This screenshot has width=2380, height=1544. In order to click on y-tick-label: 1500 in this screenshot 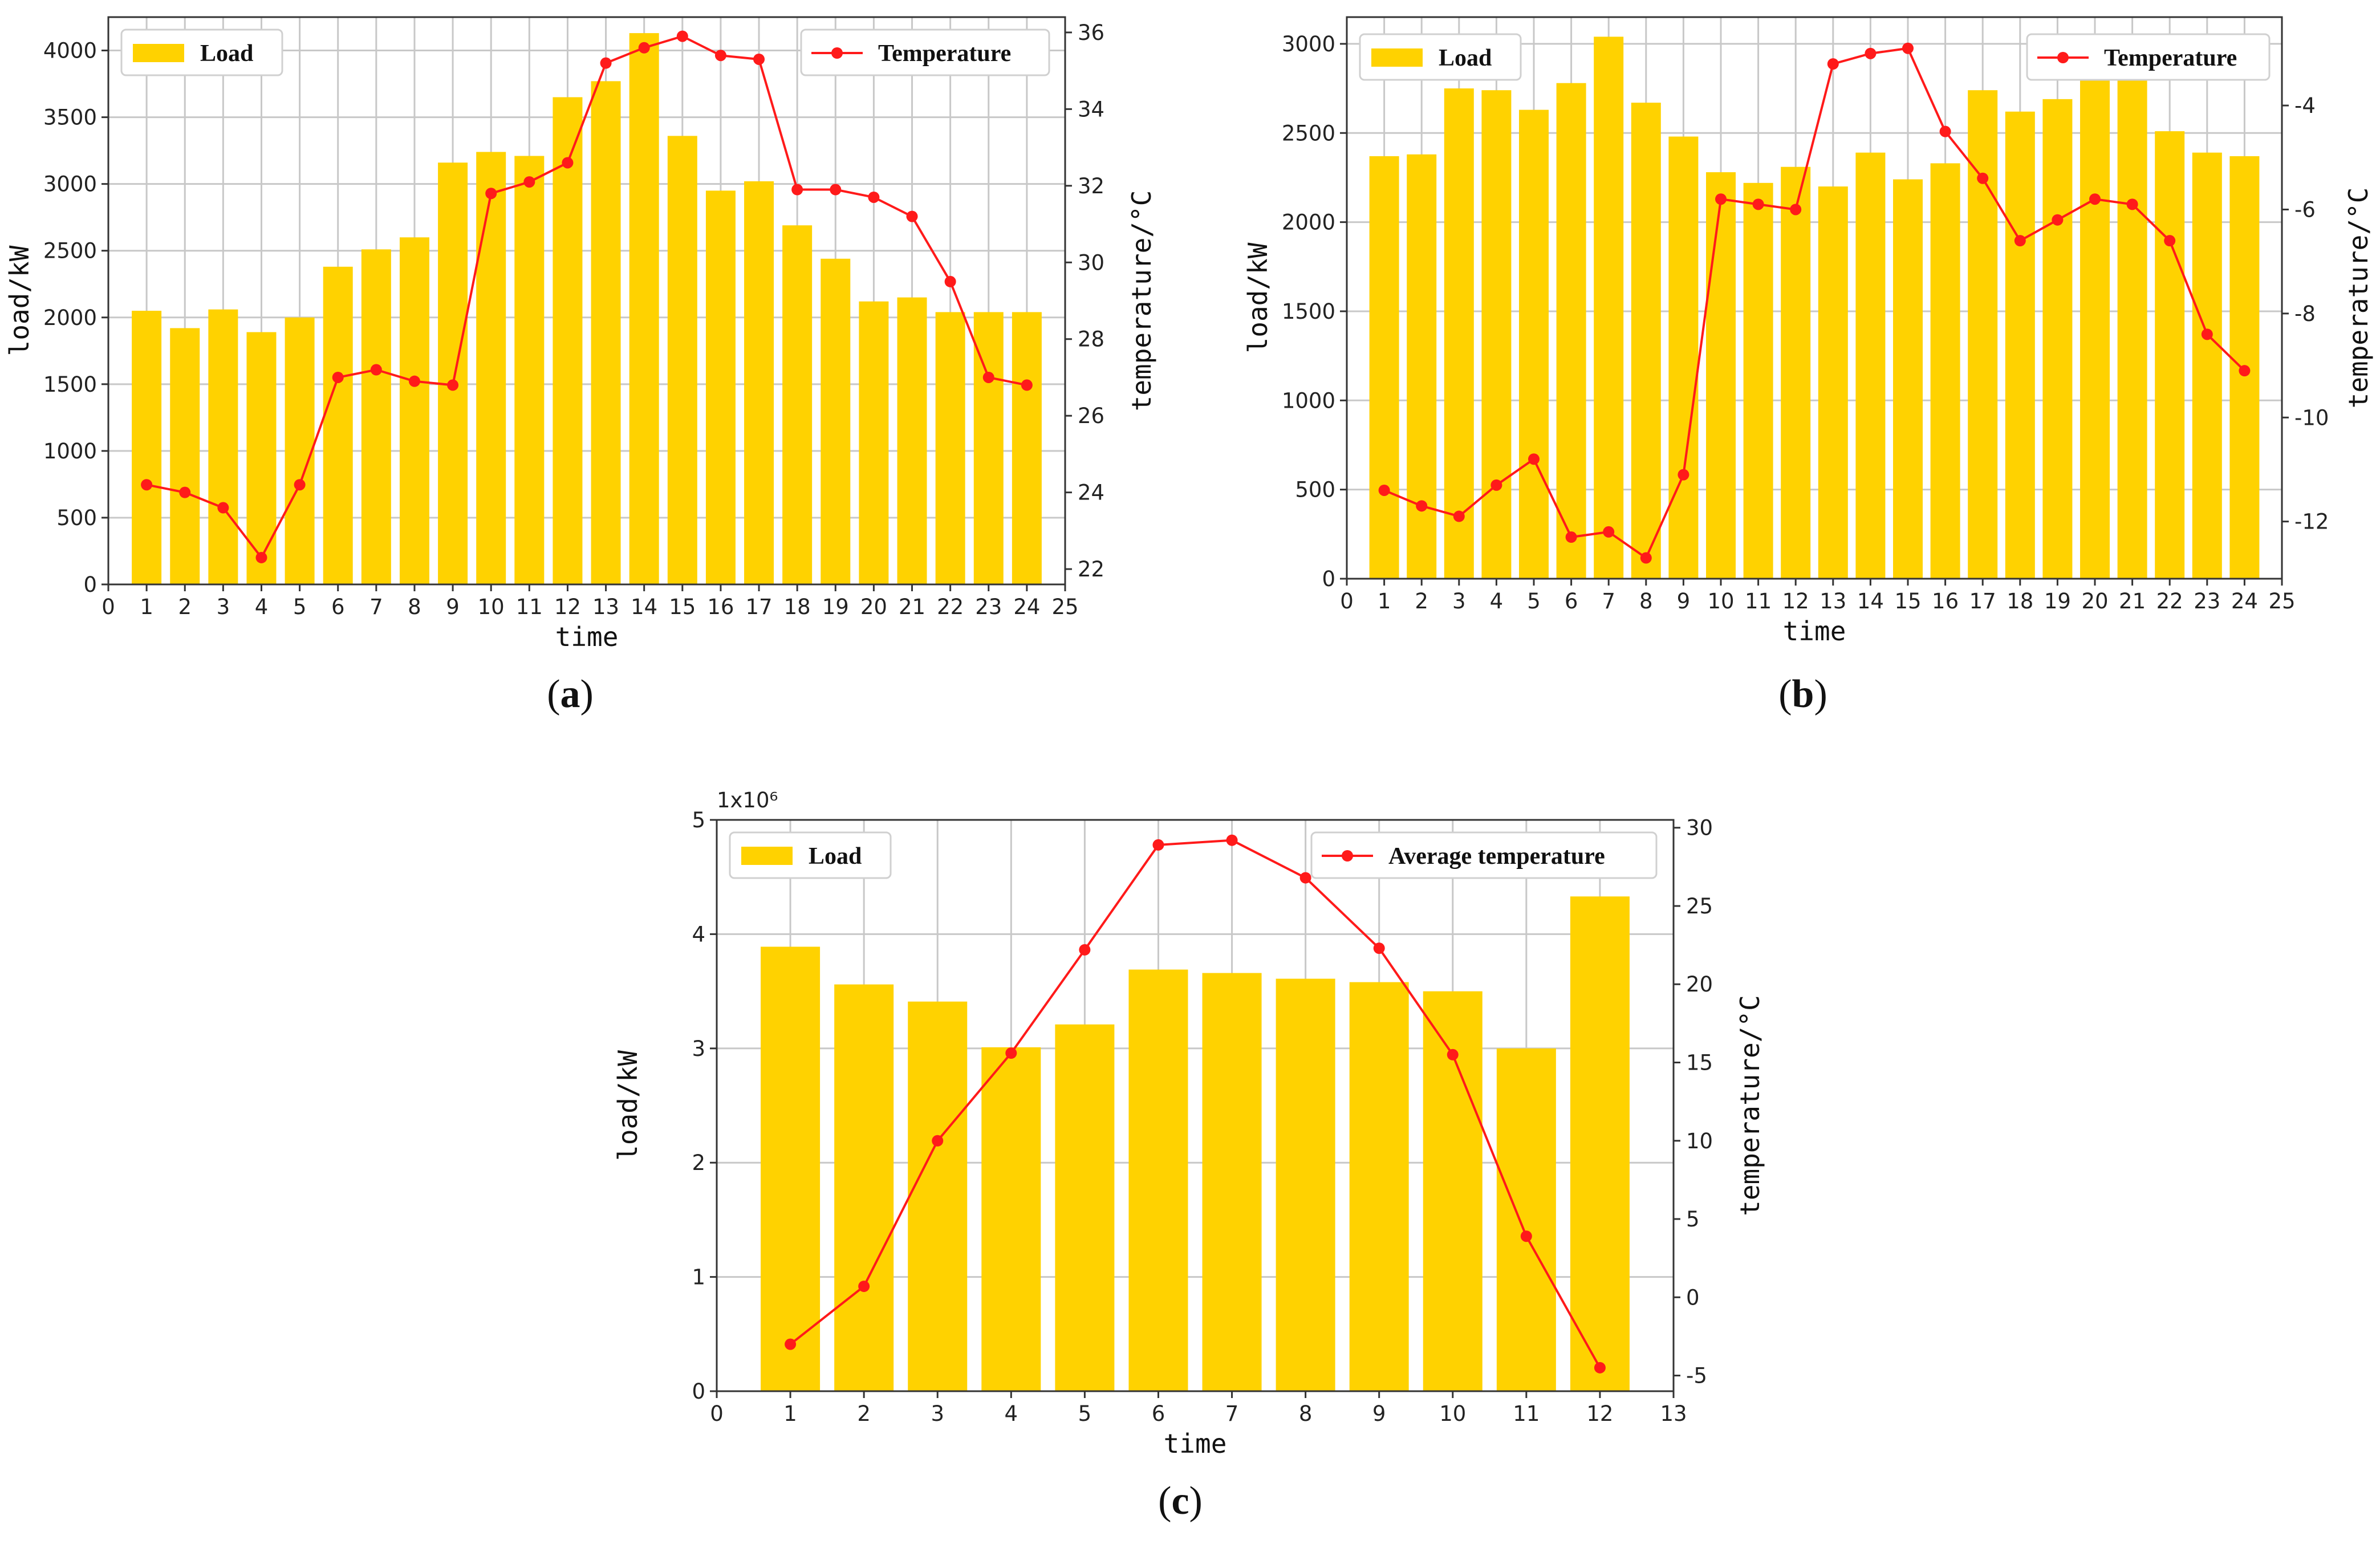, I will do `click(70, 385)`.